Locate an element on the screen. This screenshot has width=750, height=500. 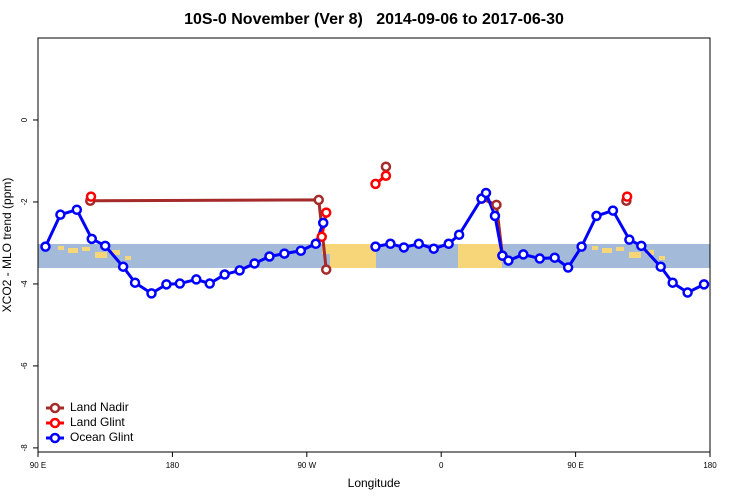
x-tick-label: 0 is located at coordinates (441, 465).